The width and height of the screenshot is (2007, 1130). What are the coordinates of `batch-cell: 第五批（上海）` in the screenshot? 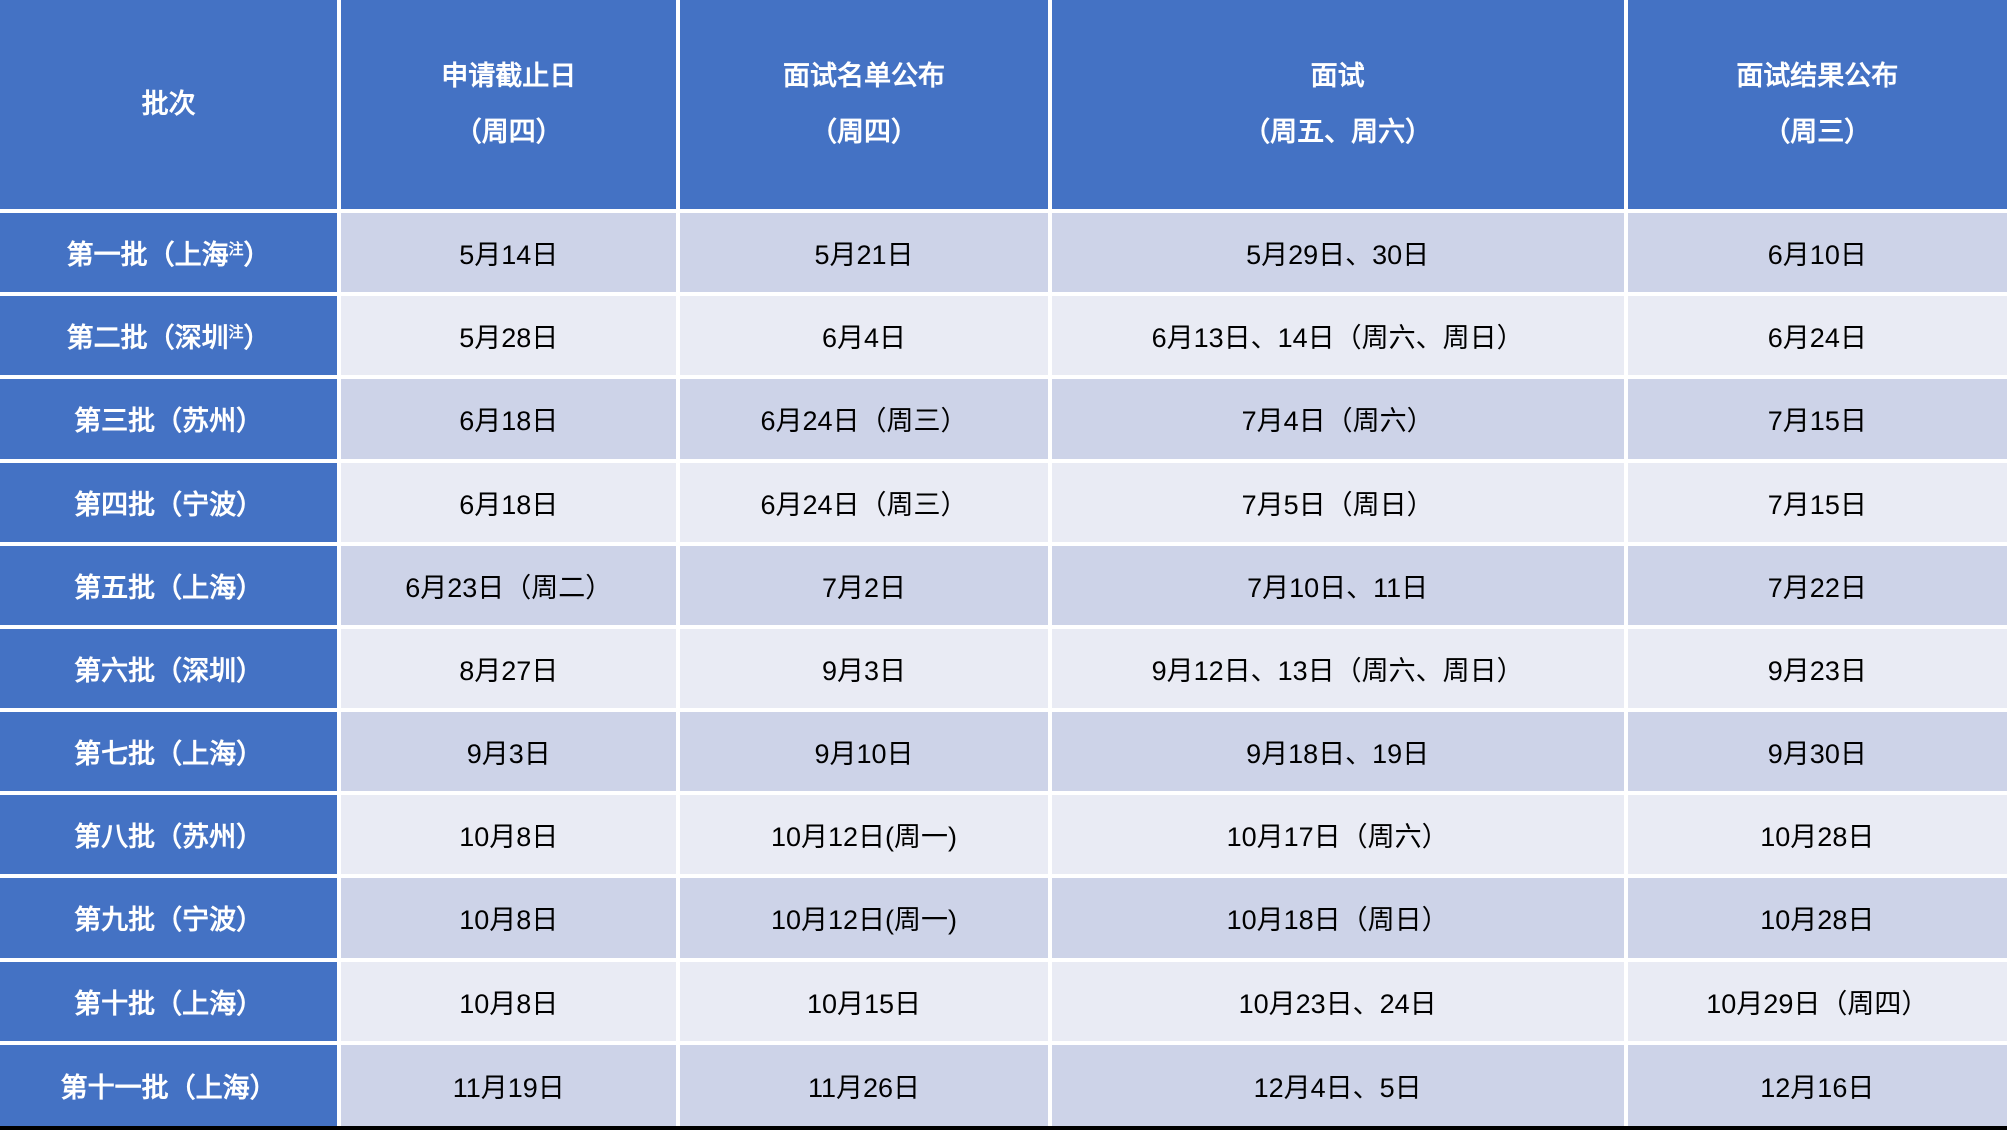 It's located at (171, 585).